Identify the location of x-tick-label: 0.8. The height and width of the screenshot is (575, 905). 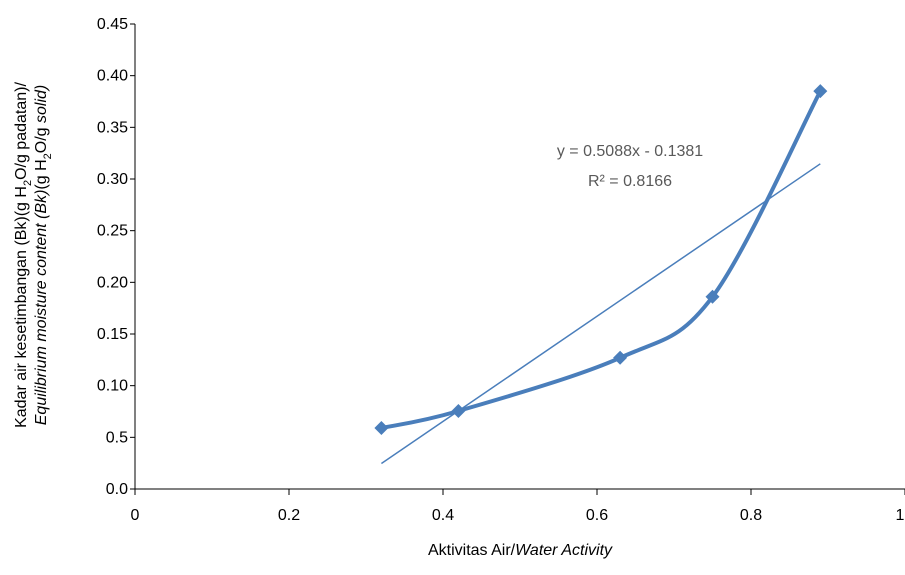
(751, 515).